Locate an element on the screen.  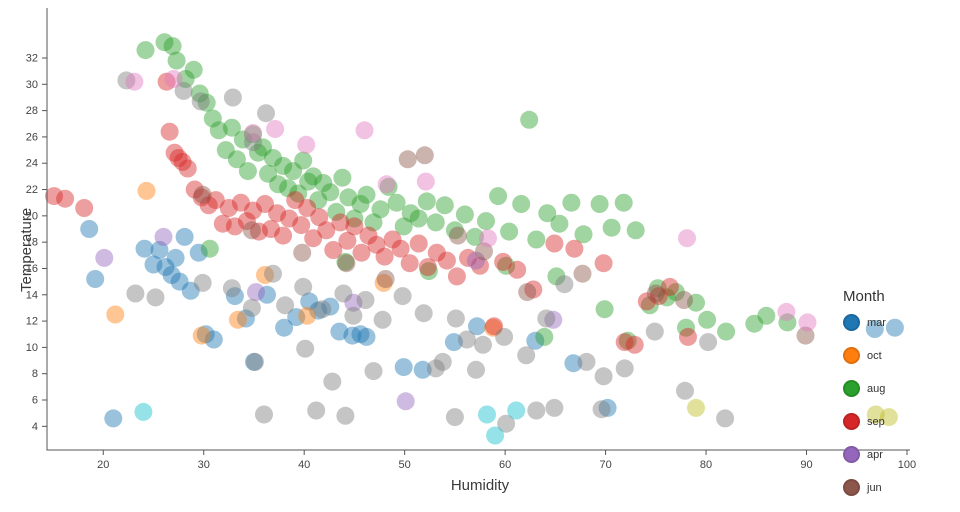
legend-item-mar: mar is located at coordinates (898, 322).